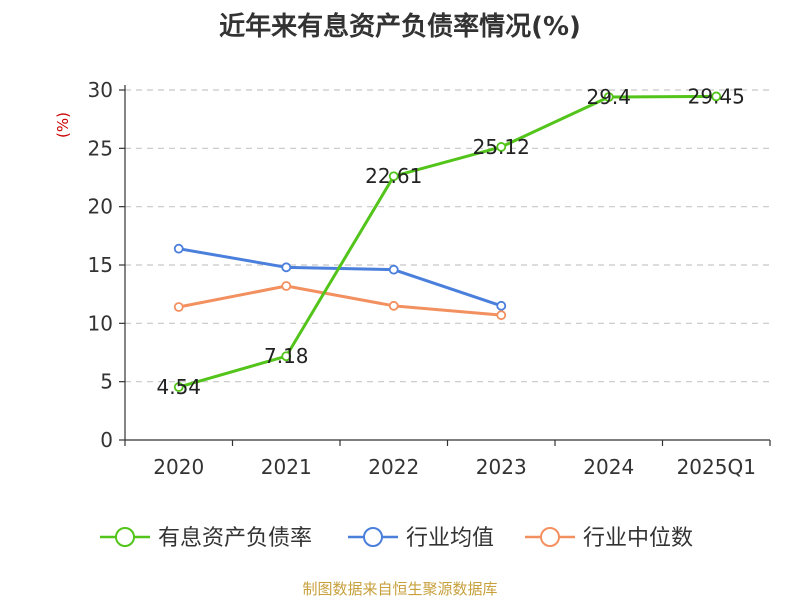 Image resolution: width=800 pixels, height=600 pixels. What do you see at coordinates (393, 467) in the screenshot?
I see `x-tick-label: 2022` at bounding box center [393, 467].